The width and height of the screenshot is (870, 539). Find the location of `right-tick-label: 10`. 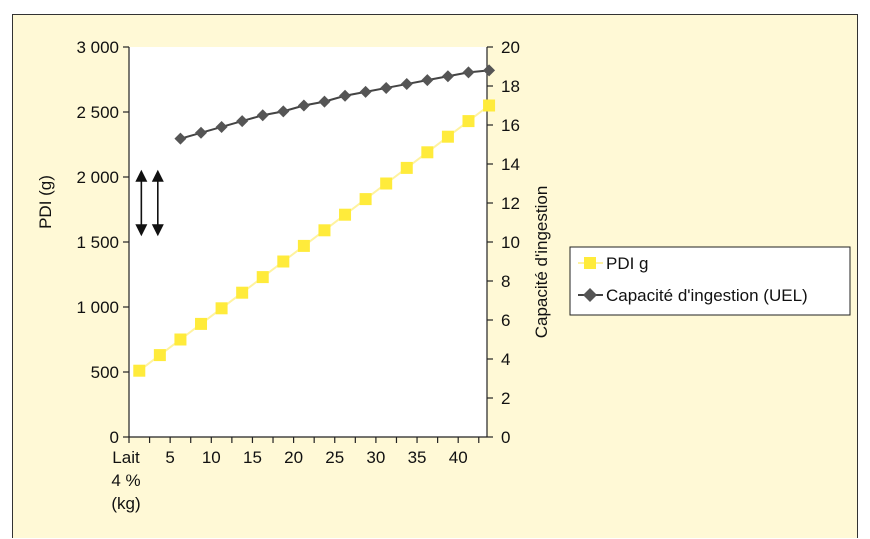

right-tick-label: 10 is located at coordinates (510, 242).